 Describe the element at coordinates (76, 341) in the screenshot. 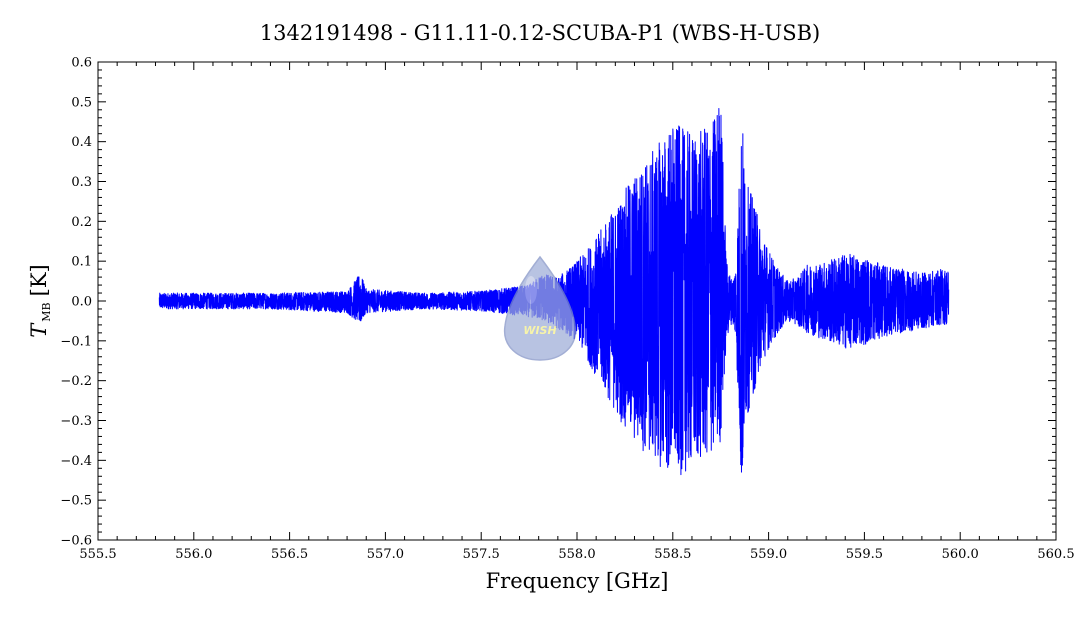

I see `y-tick-label: −0.1` at that location.